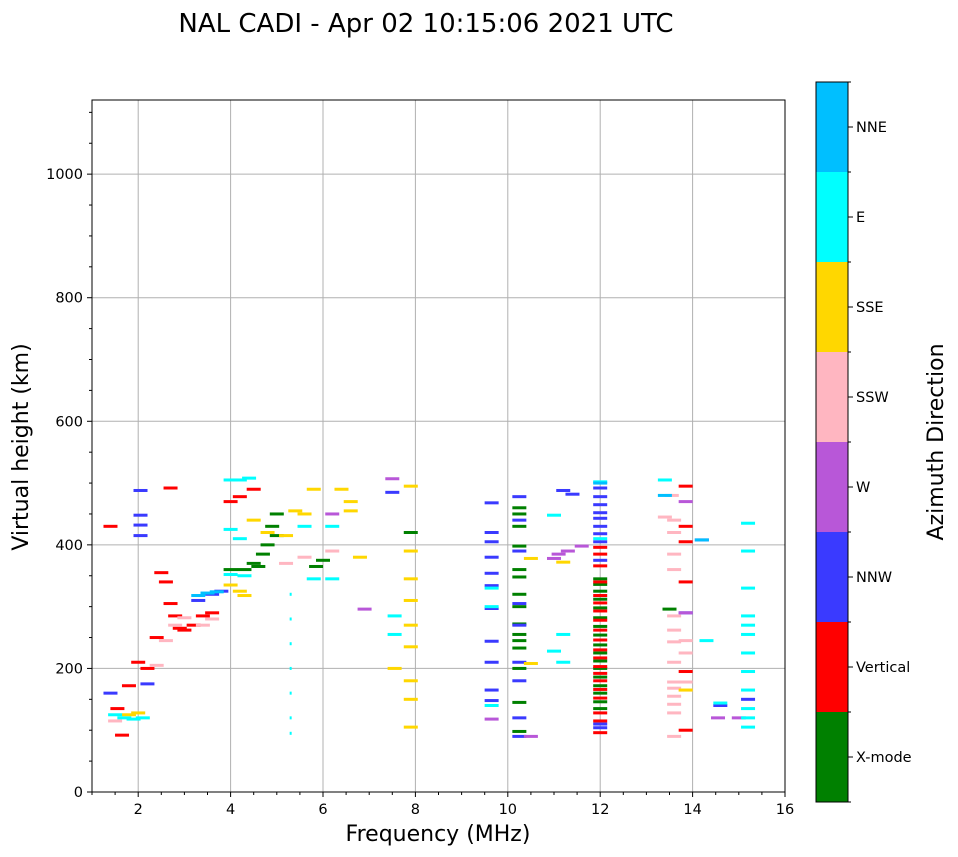 The width and height of the screenshot is (958, 857). Describe the element at coordinates (863, 442) in the screenshot. I see `colorbar: X-mode Vertical NNW W SSW SSE E NNE` at that location.